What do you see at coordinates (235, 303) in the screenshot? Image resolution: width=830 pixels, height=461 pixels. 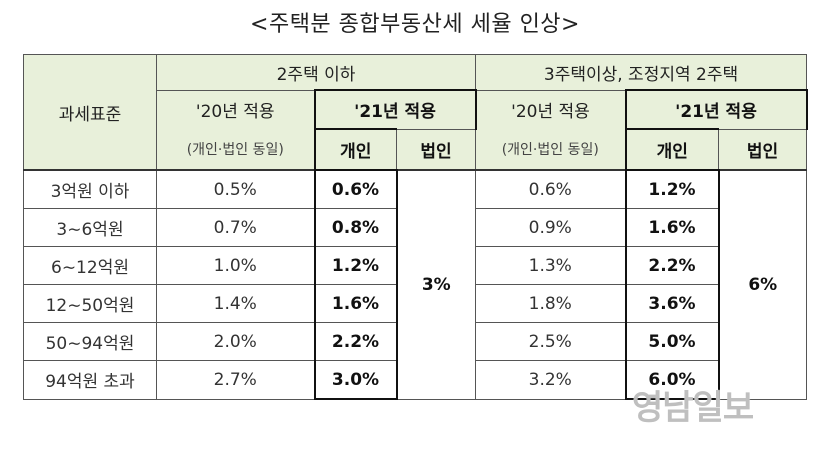 I see `rate-2020-g1: 1.4%` at bounding box center [235, 303].